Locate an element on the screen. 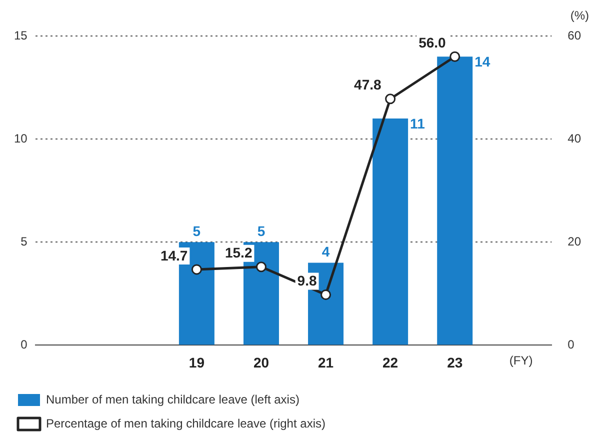 Image resolution: width=595 pixels, height=446 pixels. data-label: 14.7 is located at coordinates (174, 255).